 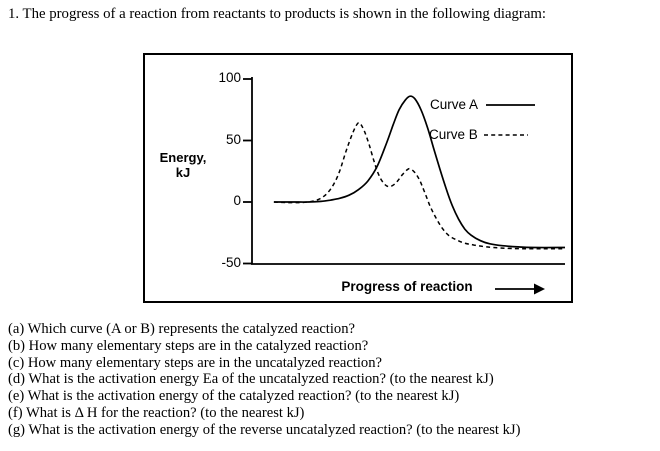 I want to click on y-tick-labels: 100 50 0 -50, so click(x=218, y=178).